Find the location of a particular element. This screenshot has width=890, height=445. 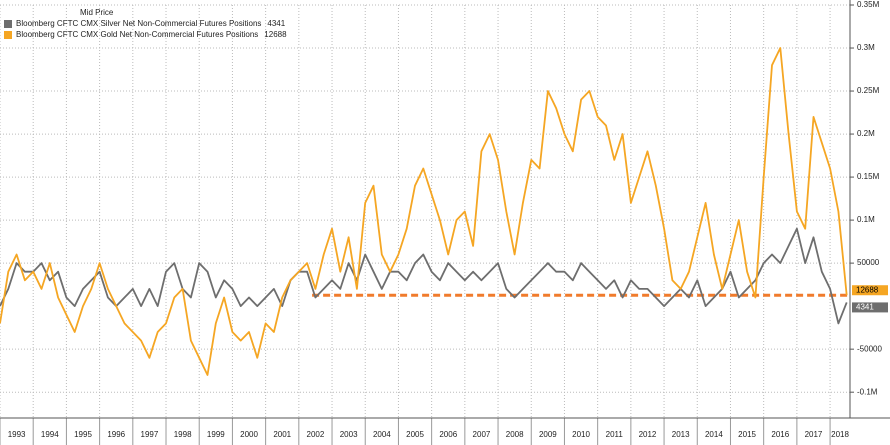

y-tick-label: -0.1M is located at coordinates (867, 391).